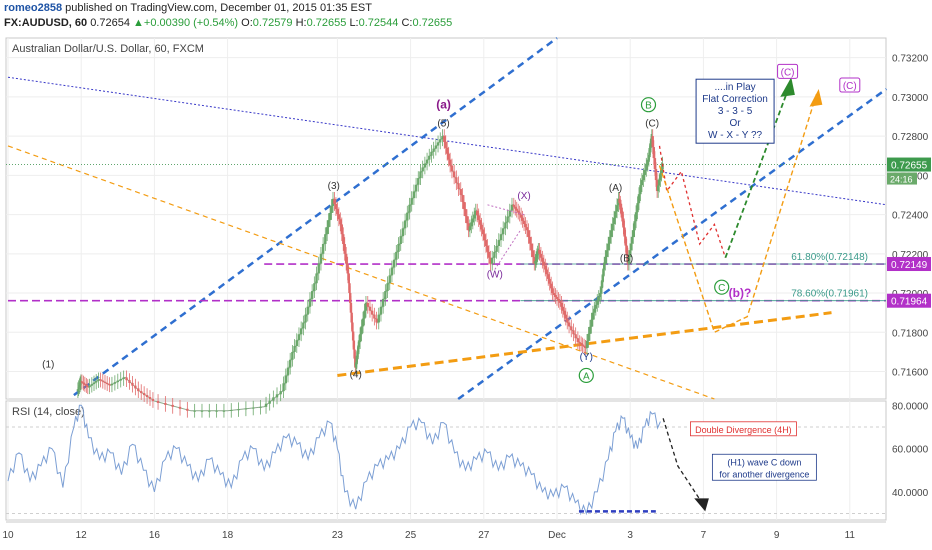  I want to click on time-tick-label: 18, so click(228, 535).